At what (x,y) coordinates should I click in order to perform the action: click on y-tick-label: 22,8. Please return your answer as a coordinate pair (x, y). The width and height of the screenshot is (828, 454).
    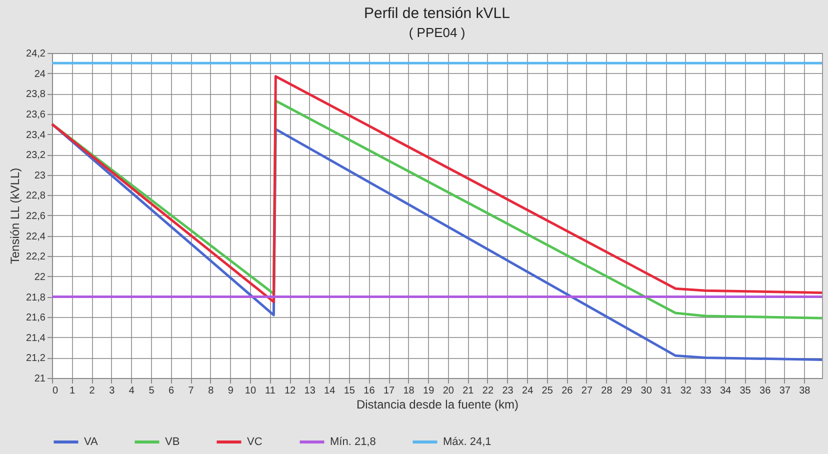
    Looking at the image, I should click on (36, 196).